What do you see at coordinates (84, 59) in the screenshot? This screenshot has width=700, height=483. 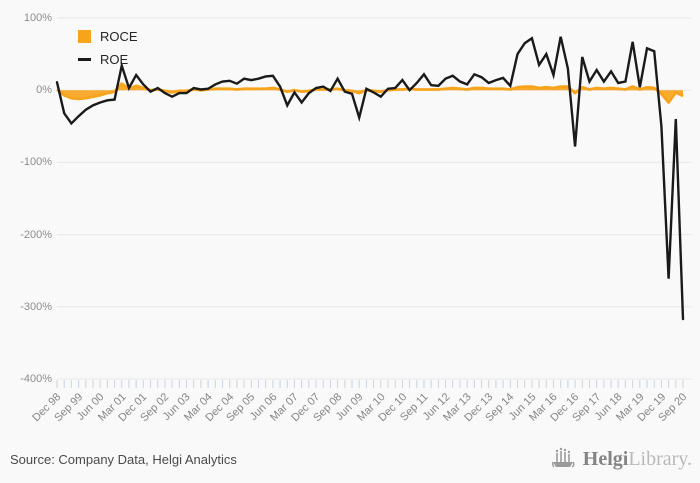 I see `roe-line-swatch` at bounding box center [84, 59].